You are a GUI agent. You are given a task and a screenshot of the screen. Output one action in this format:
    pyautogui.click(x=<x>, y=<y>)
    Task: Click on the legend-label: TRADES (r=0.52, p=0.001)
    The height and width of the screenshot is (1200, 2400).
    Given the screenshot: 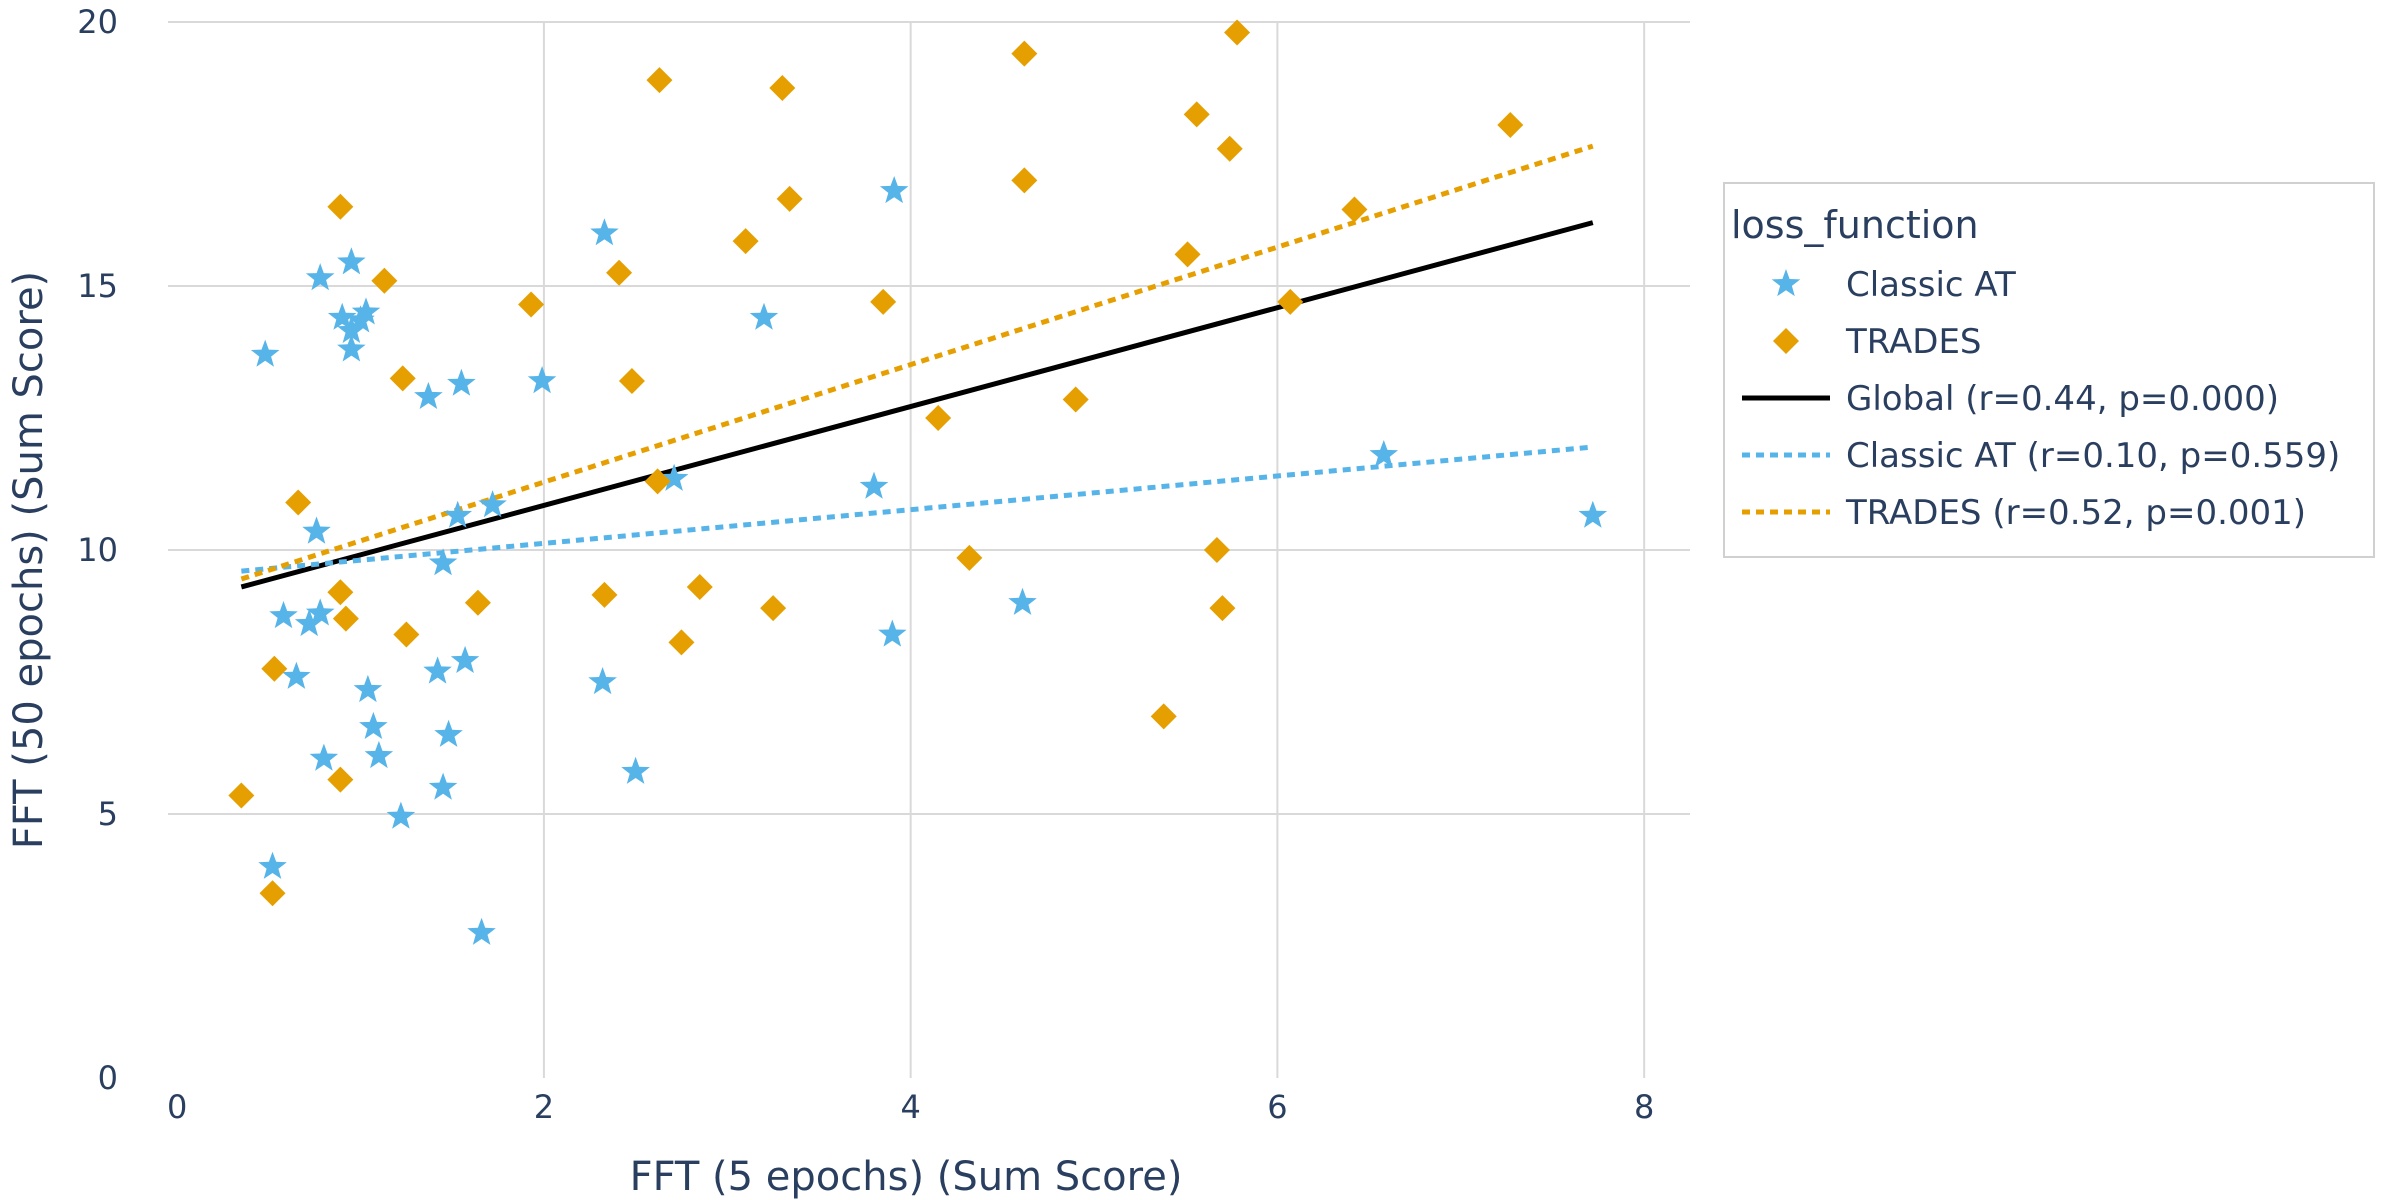 What is the action you would take?
    pyautogui.click(x=2075, y=513)
    